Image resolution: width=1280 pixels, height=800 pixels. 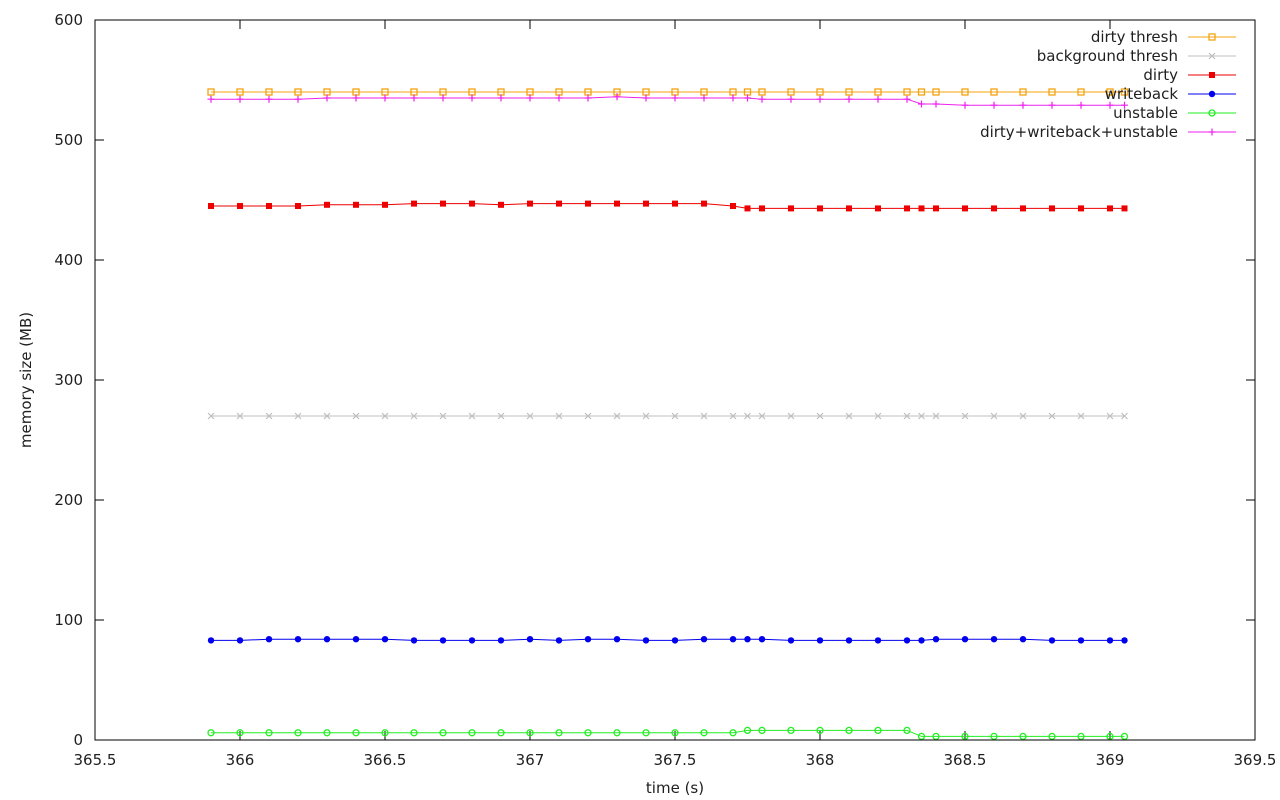 I want to click on series-unstable, so click(x=668, y=733).